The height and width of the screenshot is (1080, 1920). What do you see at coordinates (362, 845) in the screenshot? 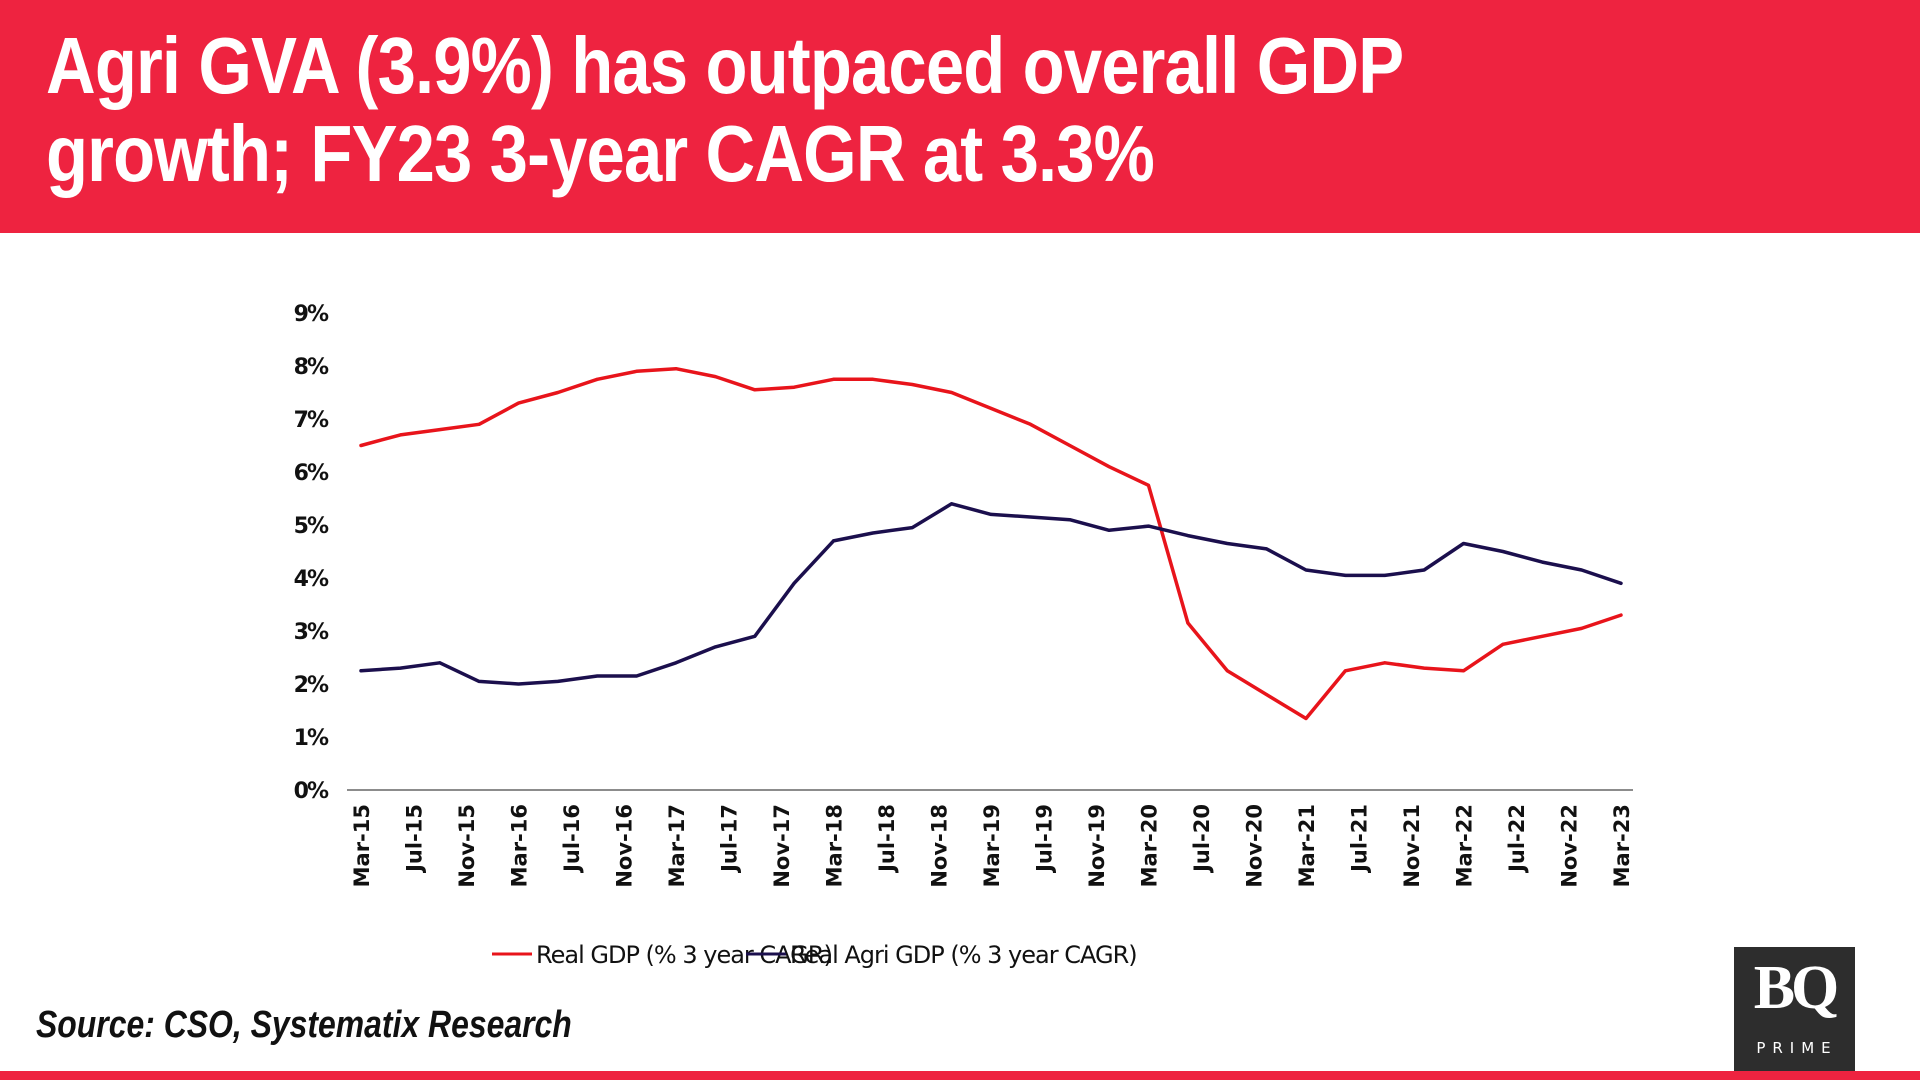
I see `x-tick-label: Mar-15` at bounding box center [362, 845].